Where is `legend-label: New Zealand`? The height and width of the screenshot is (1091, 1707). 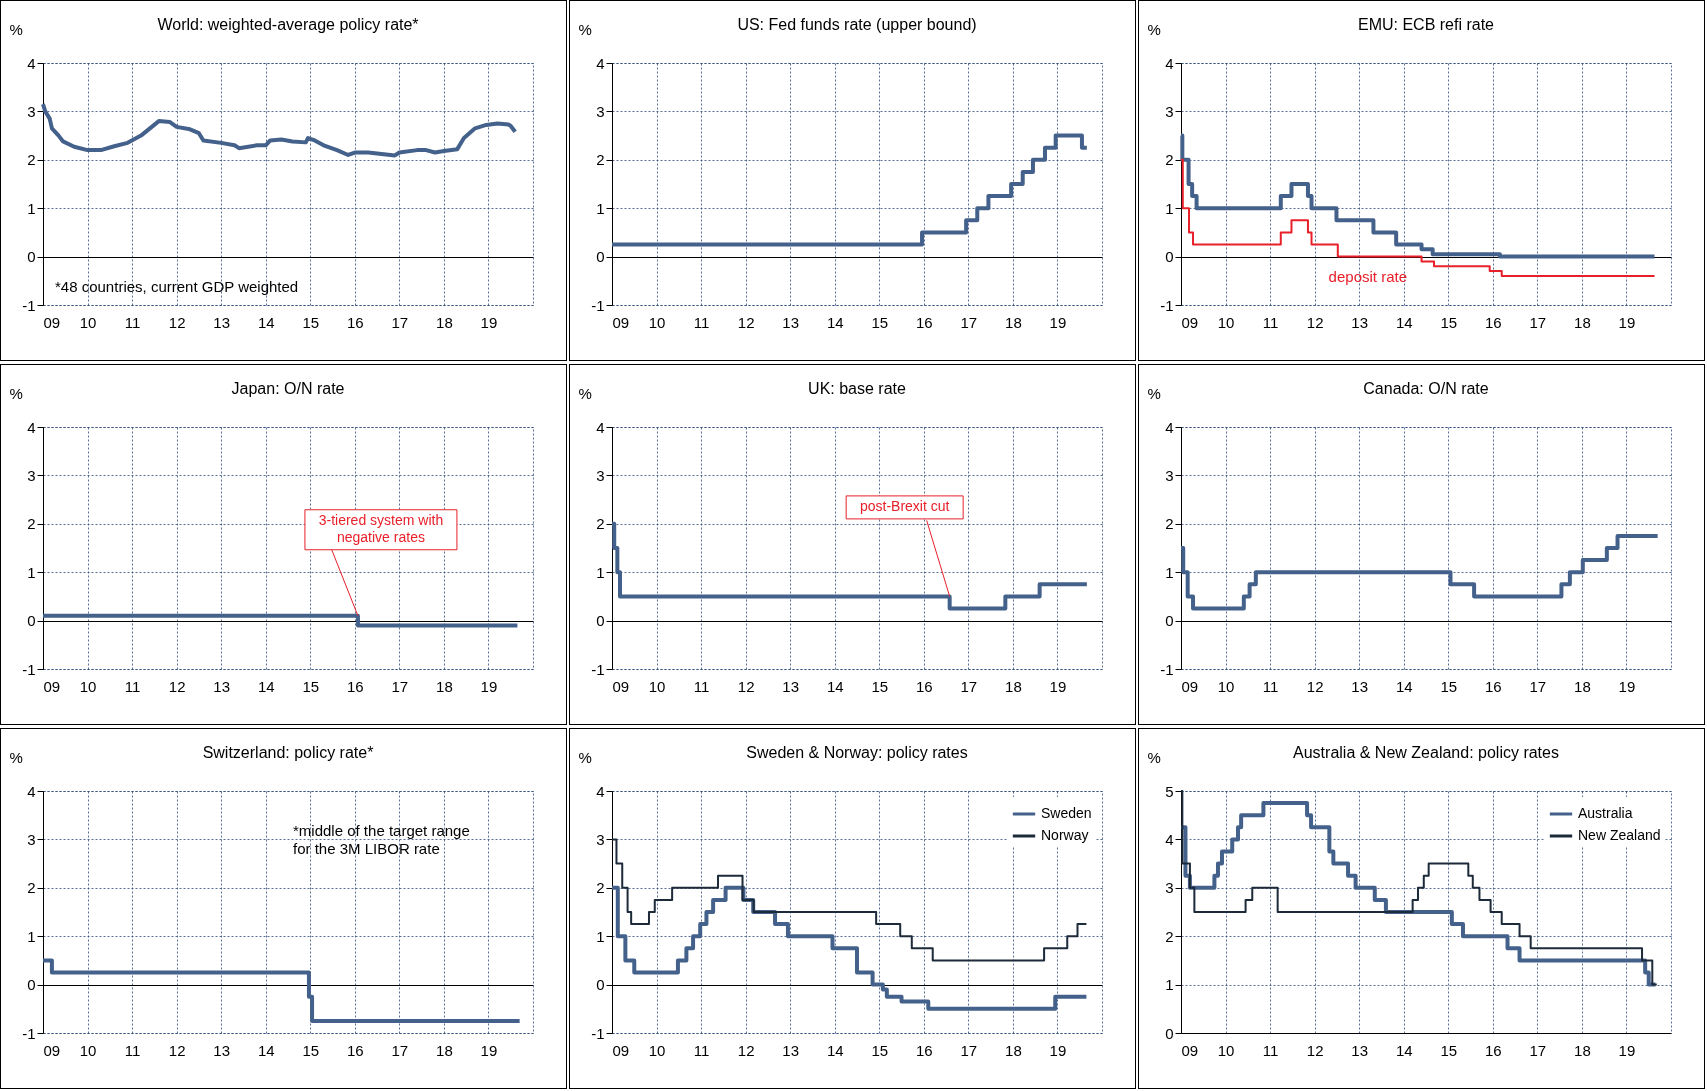 legend-label: New Zealand is located at coordinates (1619, 835).